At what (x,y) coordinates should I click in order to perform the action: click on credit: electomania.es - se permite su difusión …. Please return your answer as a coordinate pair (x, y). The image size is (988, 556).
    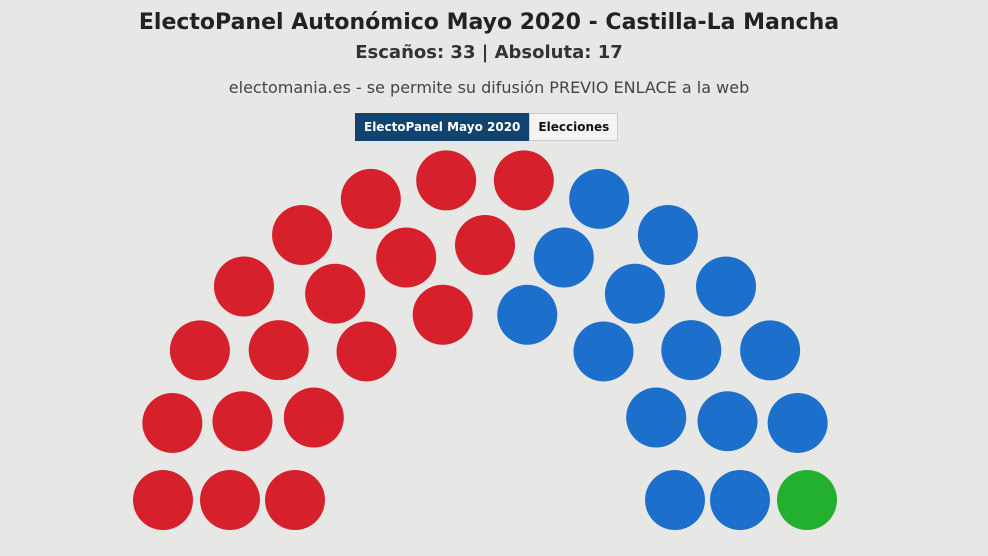
    Looking at the image, I should click on (489, 87).